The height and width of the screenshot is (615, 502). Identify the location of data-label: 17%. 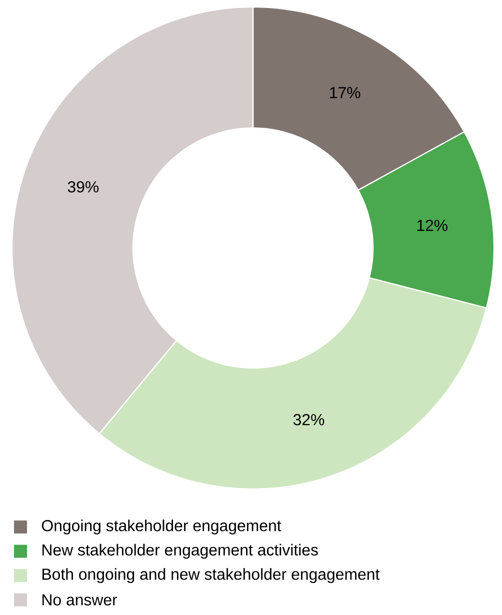
(345, 92).